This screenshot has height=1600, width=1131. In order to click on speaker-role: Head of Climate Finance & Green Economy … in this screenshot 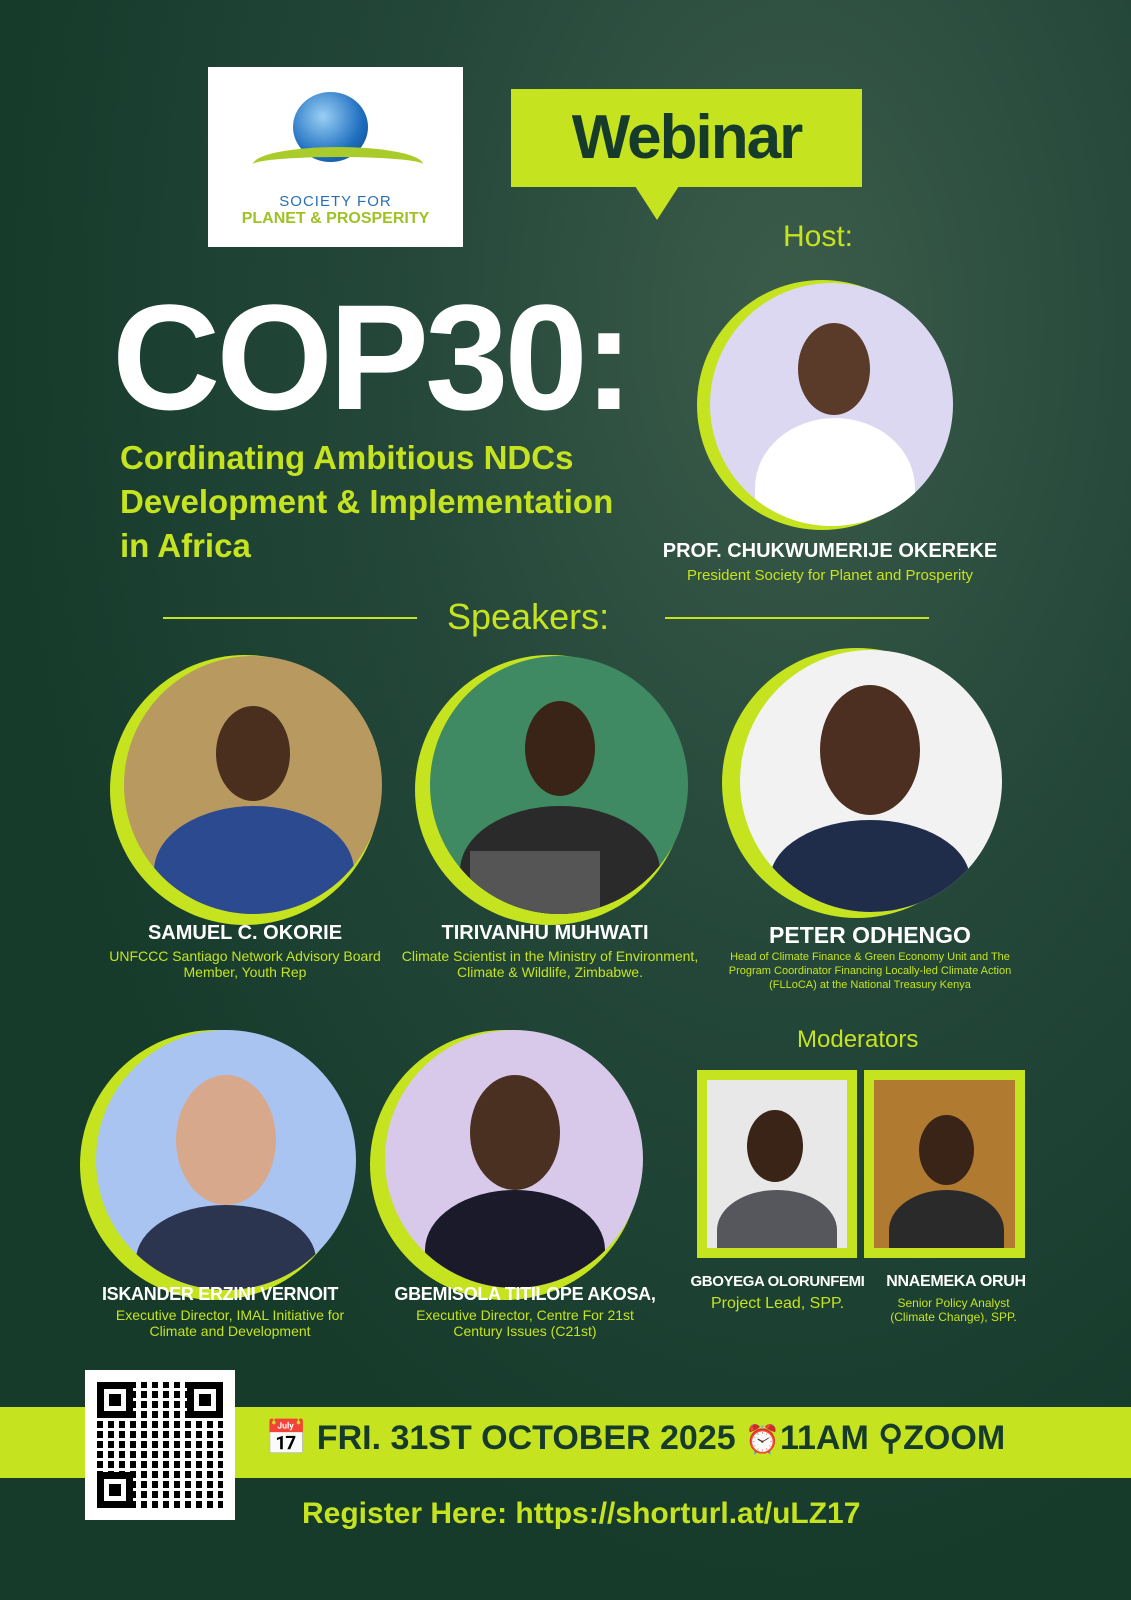, I will do `click(870, 971)`.